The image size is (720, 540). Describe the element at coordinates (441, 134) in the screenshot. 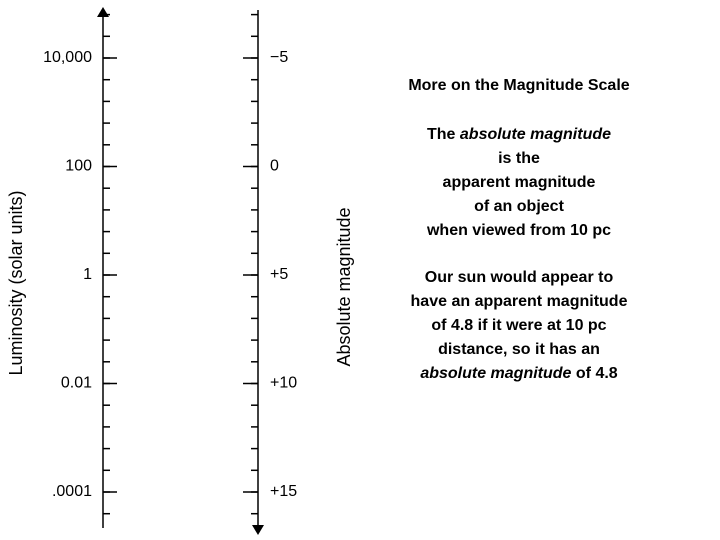

I see `text-run: The` at that location.